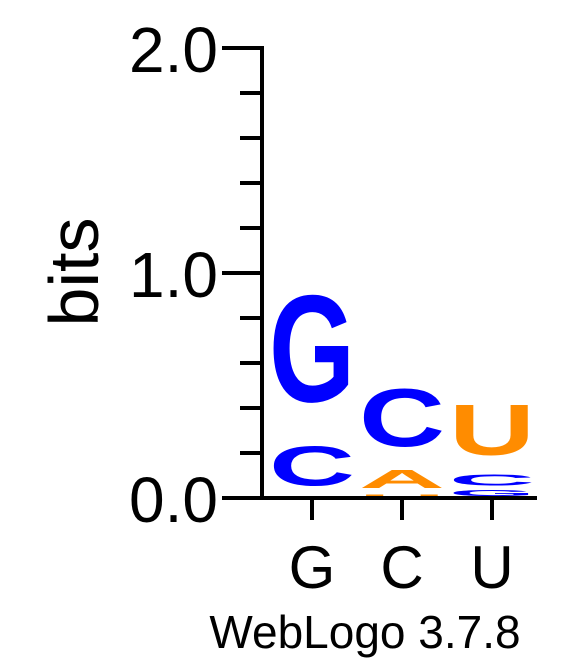  I want to click on y-tick-label: 0.0, so click(173, 500).